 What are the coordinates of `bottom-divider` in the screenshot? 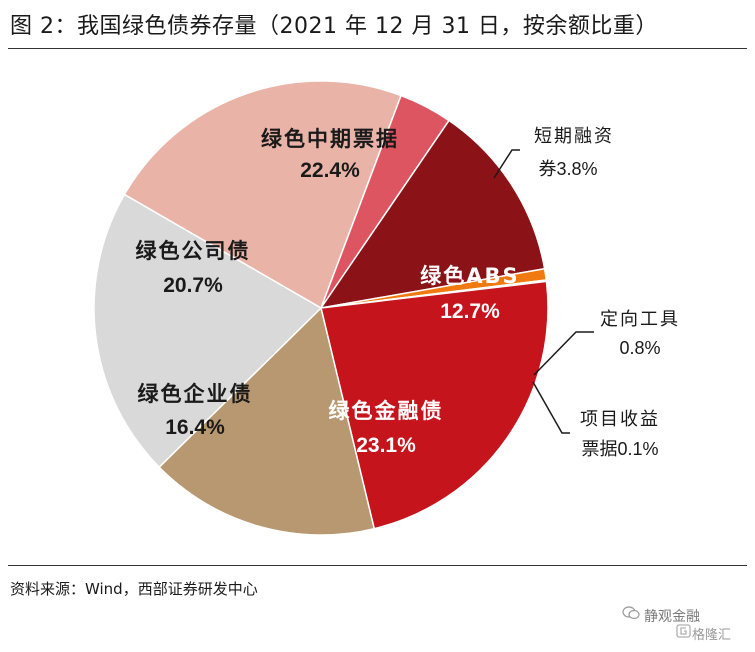 It's located at (377, 565).